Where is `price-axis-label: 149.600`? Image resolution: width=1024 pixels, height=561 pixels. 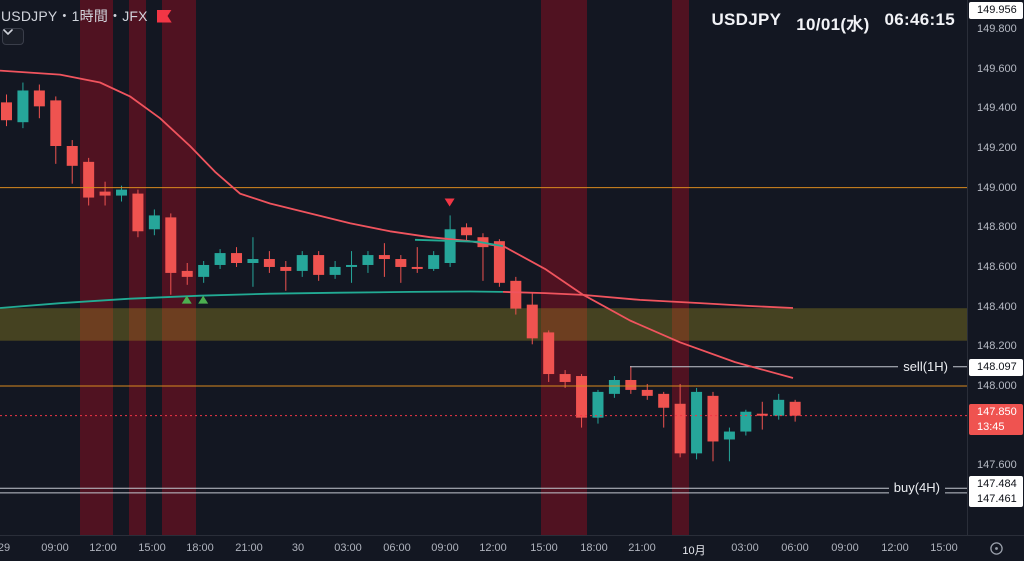
price-axis-label: 149.600 is located at coordinates (997, 68).